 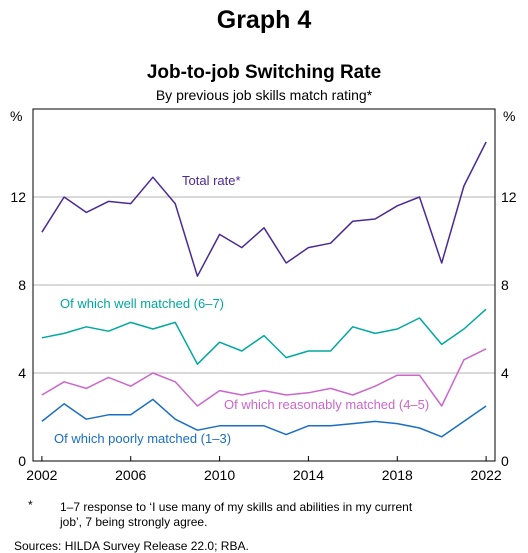 What do you see at coordinates (264, 95) in the screenshot?
I see `chart-subtitle: By previous job skills match rating*` at bounding box center [264, 95].